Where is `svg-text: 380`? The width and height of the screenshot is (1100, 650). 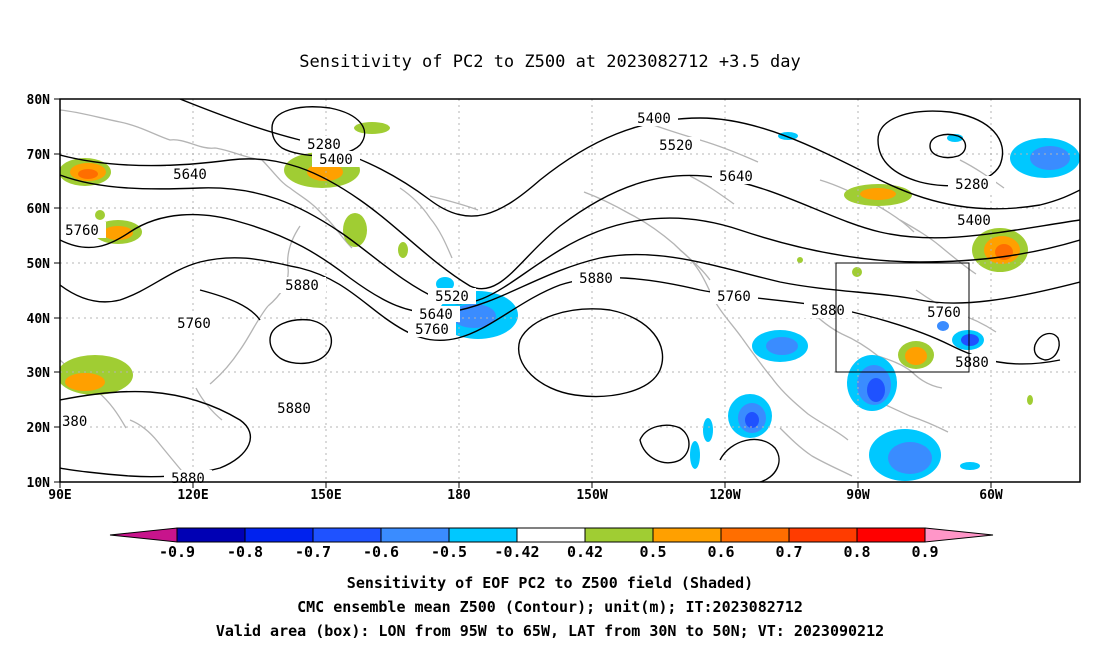
svg-text: 380 is located at coordinates (74, 422).